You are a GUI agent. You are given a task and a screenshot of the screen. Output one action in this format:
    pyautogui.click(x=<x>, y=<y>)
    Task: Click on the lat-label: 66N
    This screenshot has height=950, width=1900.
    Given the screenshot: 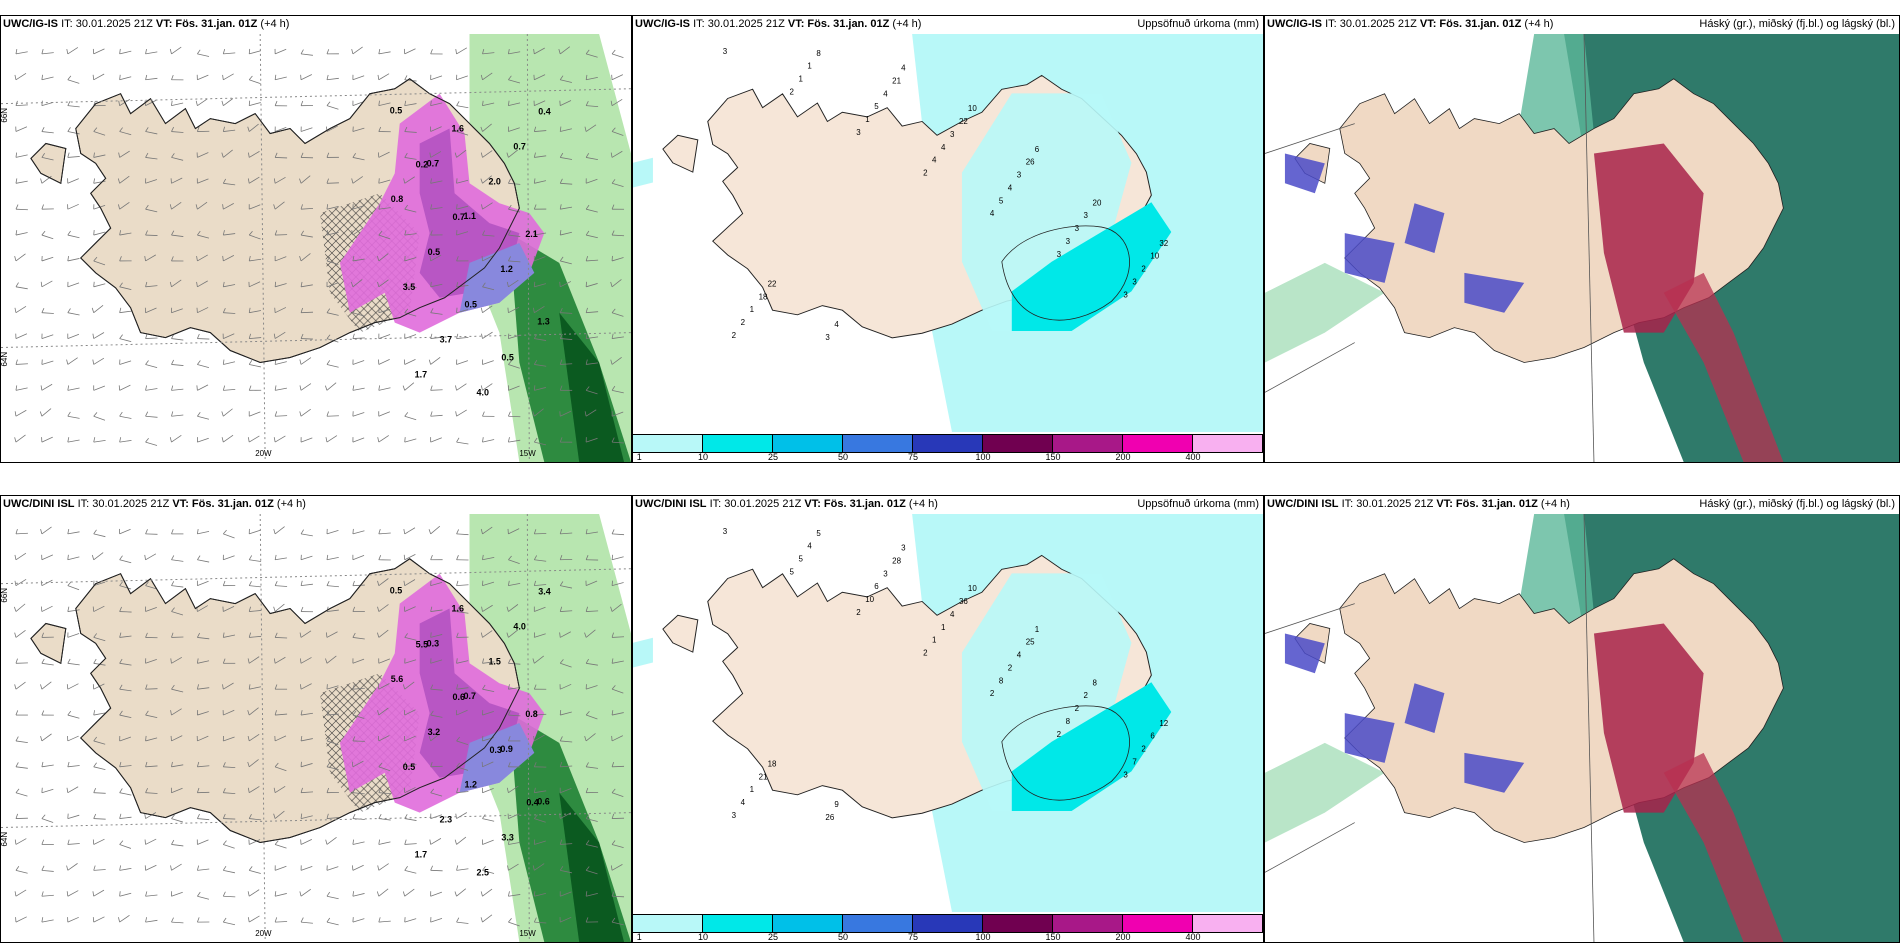 What is the action you would take?
    pyautogui.click(x=5, y=595)
    